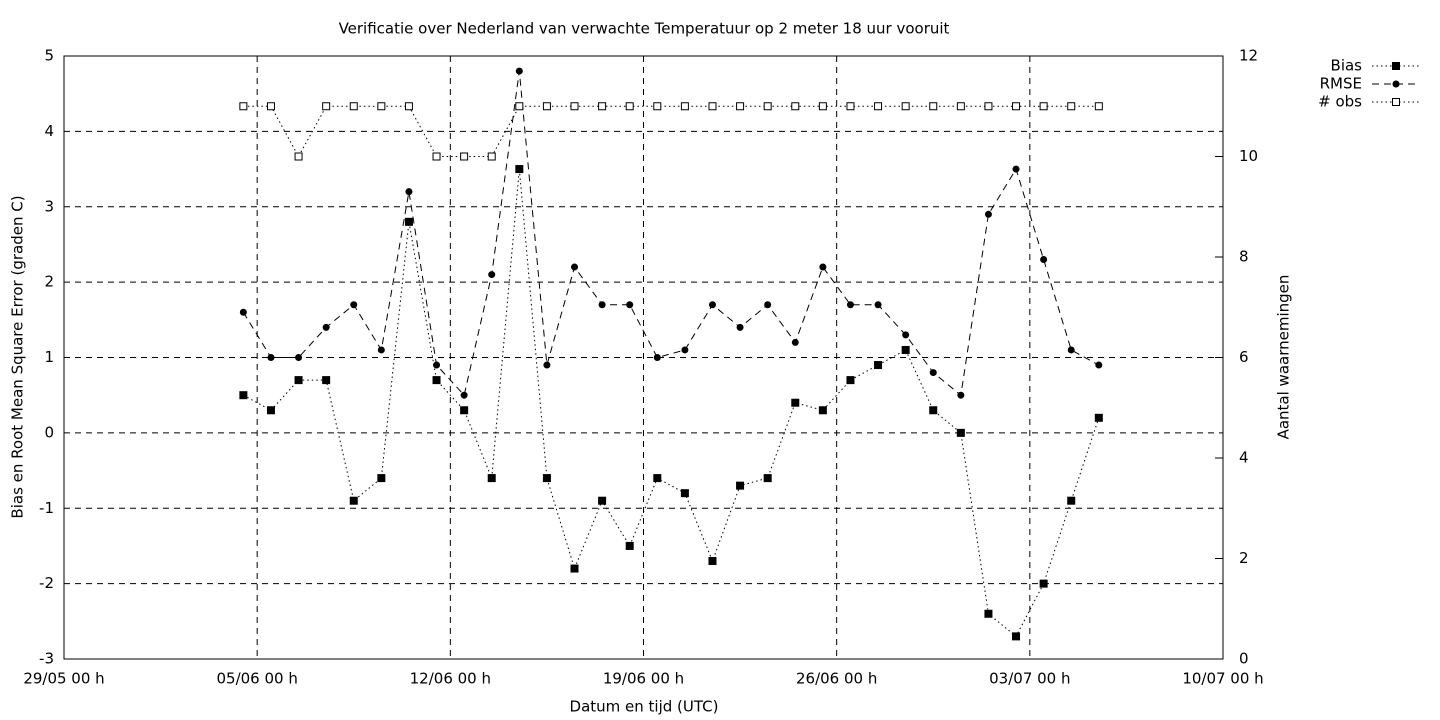  Describe the element at coordinates (46, 508) in the screenshot. I see `y-tick-label: -1` at that location.